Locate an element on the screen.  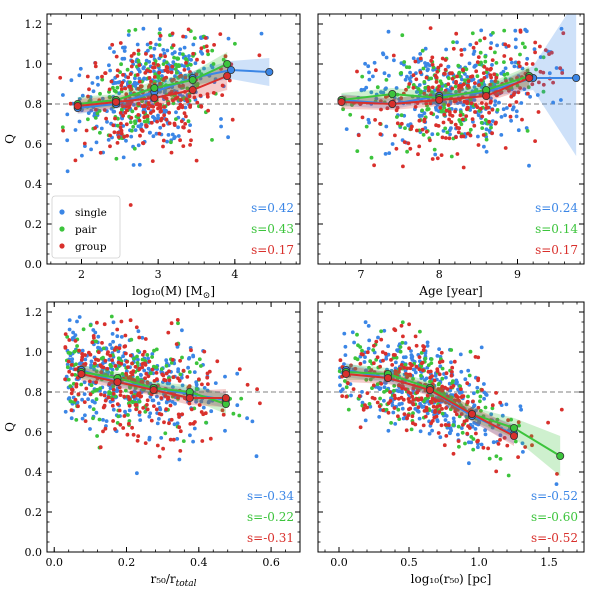
legend-marker-single is located at coordinates (62, 212).